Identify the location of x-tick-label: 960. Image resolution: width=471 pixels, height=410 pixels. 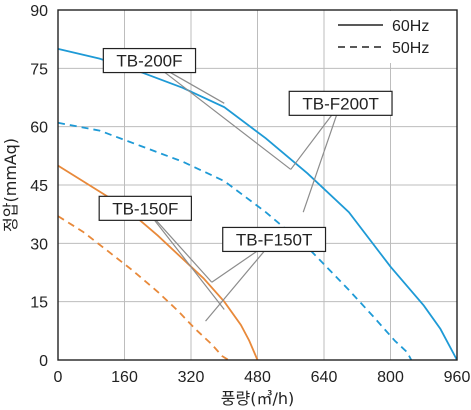
(457, 377).